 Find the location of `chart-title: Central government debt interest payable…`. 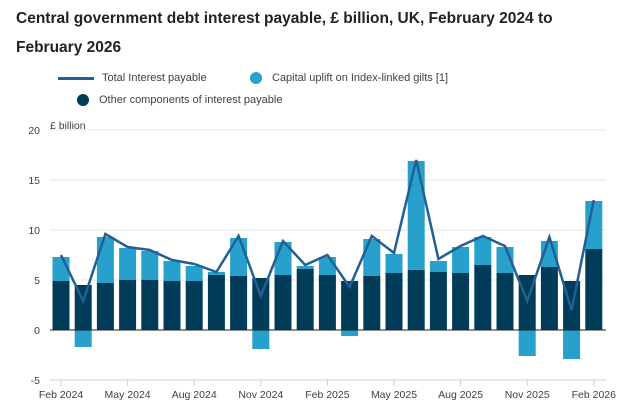

chart-title: Central government debt interest payable… is located at coordinates (284, 33).